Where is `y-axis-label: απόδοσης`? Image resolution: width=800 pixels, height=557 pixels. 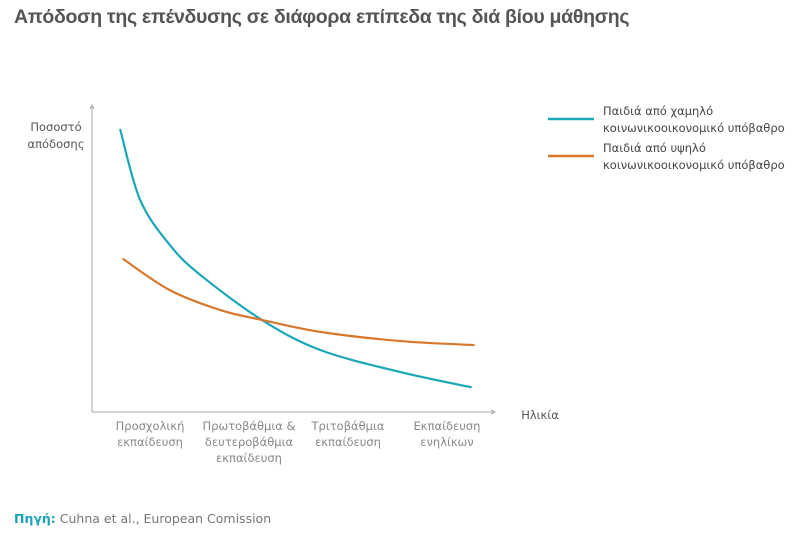 y-axis-label: απόδοσης is located at coordinates (56, 144).